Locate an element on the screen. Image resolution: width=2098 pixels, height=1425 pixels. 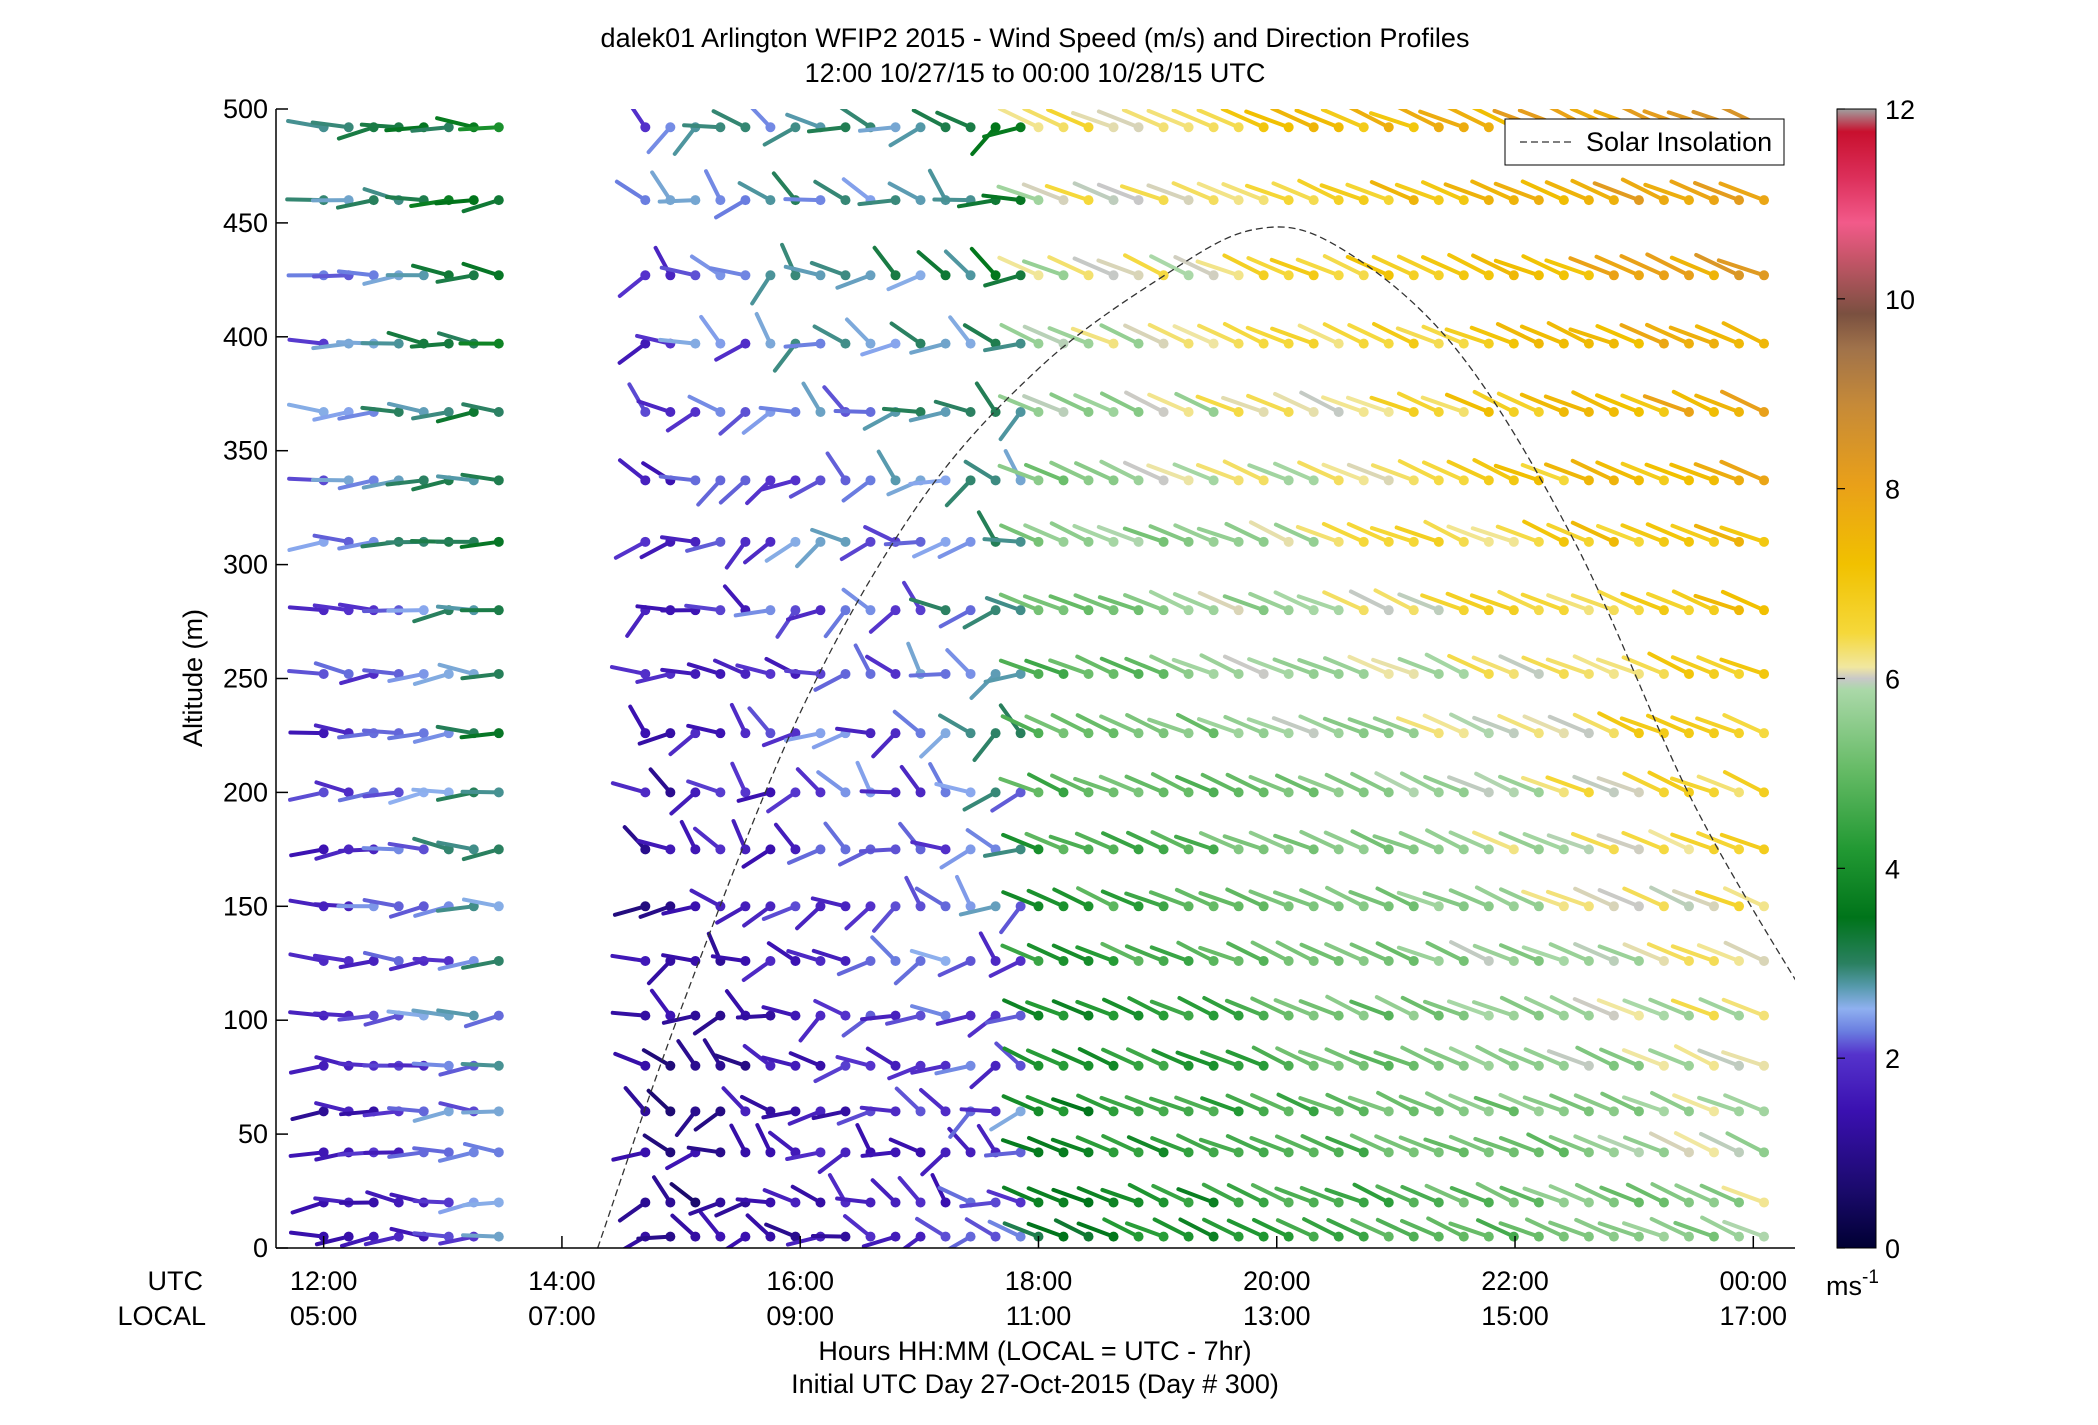
utc-row-label: UTC is located at coordinates (176, 1281).